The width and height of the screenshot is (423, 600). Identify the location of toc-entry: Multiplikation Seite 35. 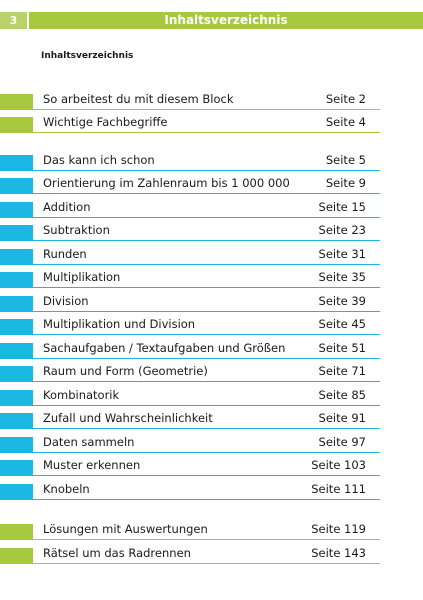
(190, 278).